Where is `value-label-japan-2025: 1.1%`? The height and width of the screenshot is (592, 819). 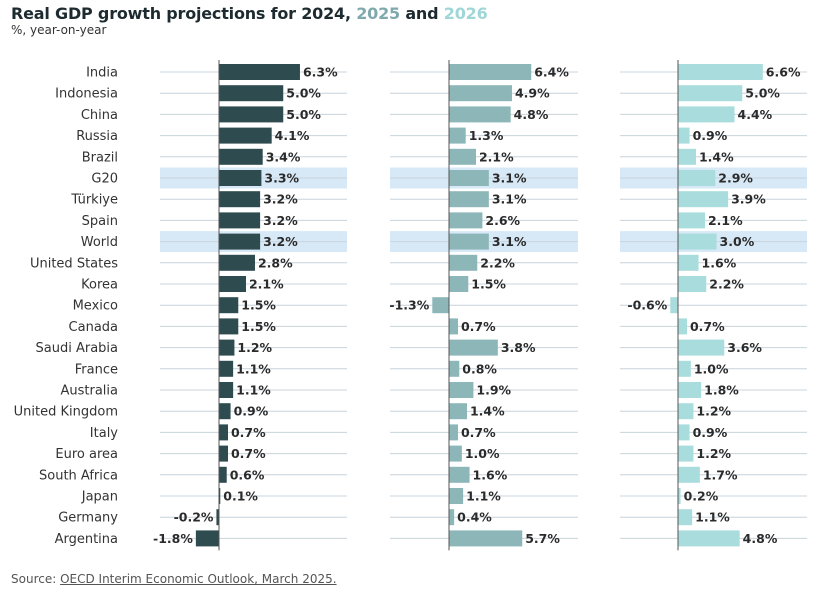
value-label-japan-2025: 1.1% is located at coordinates (483, 496).